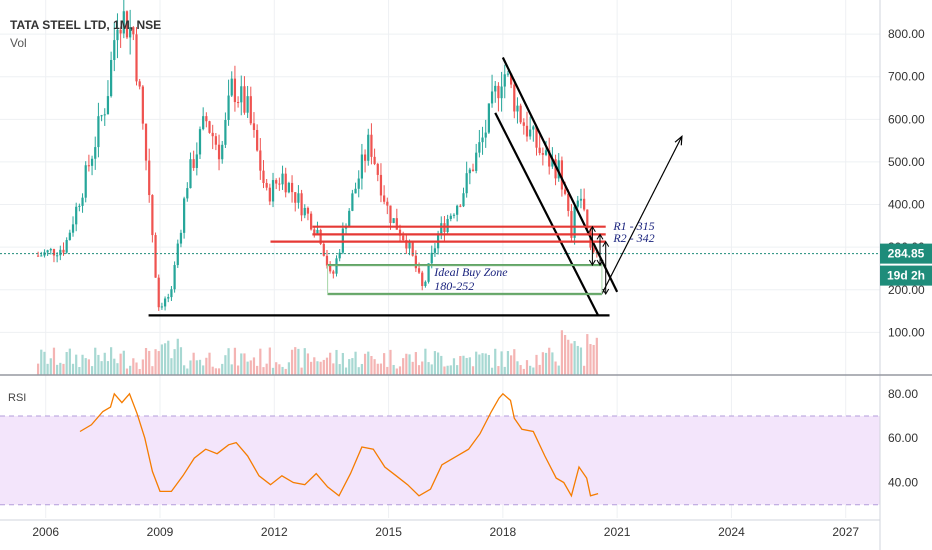  I want to click on rsi-tick-label: 60.00, so click(903, 438).